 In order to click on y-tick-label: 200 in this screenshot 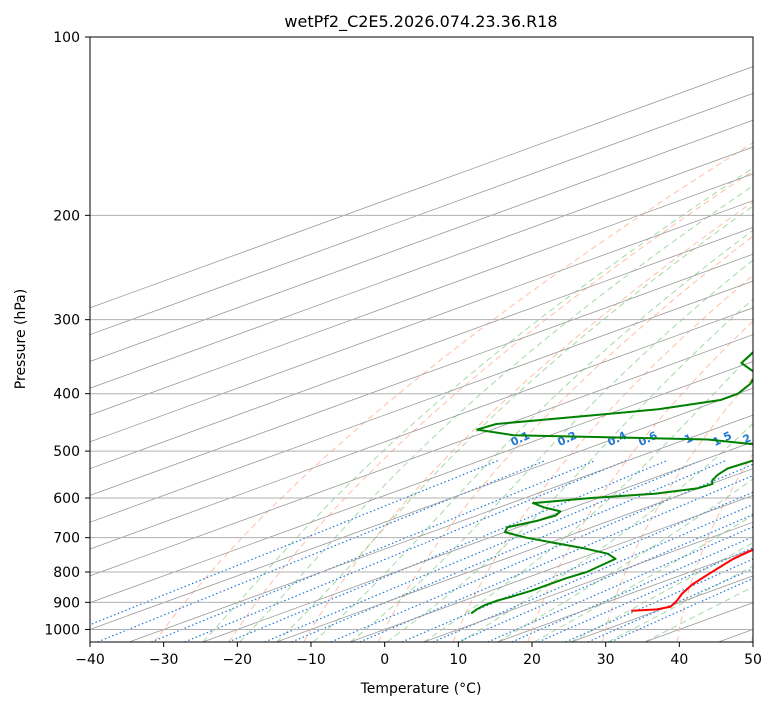, I will do `click(66, 216)`.